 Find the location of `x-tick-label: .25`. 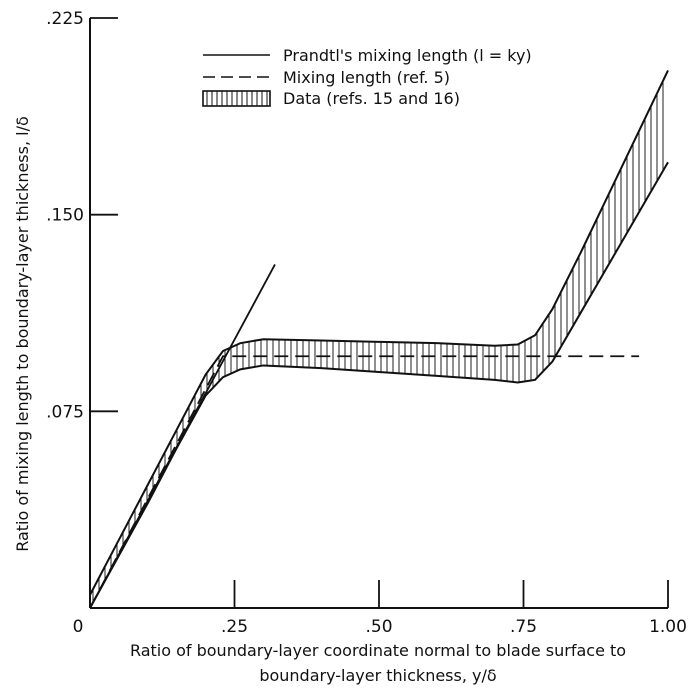

x-tick-label: .25 is located at coordinates (234, 627).